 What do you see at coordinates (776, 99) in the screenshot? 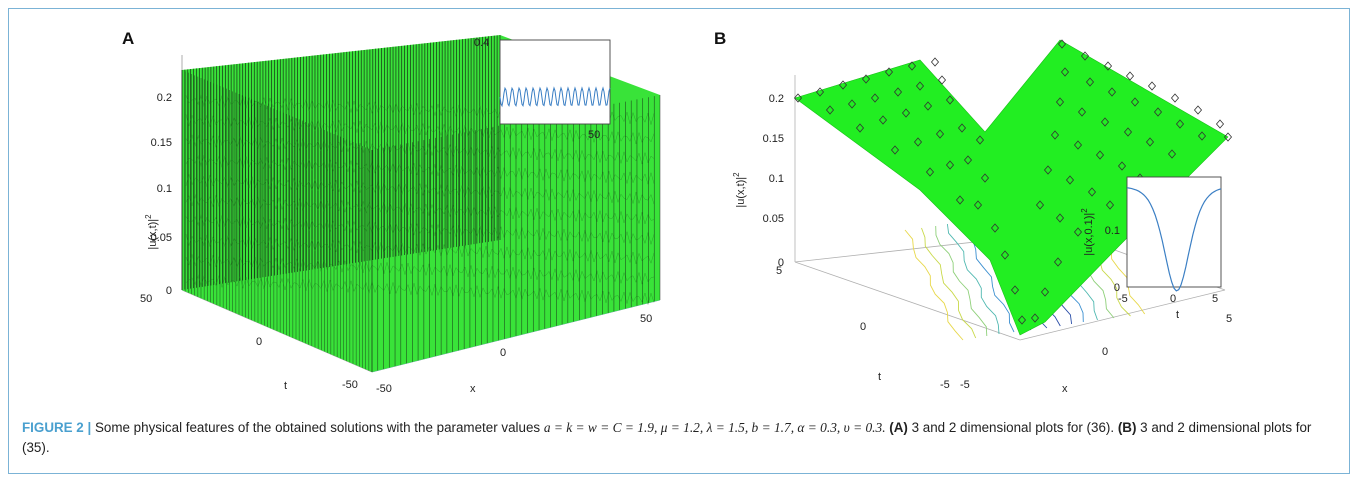
I see `panel-b-ztick-4: 0.2` at bounding box center [776, 99].